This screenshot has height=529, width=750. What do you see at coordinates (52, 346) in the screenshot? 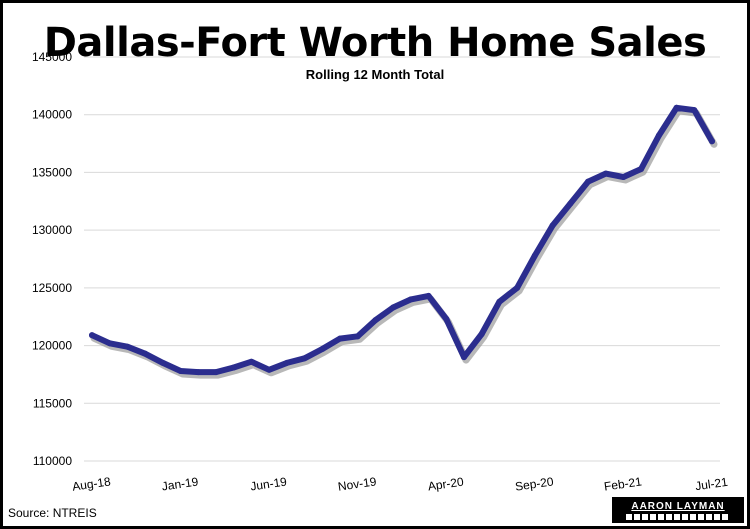
I see `y-tick-label: 120000` at bounding box center [52, 346].